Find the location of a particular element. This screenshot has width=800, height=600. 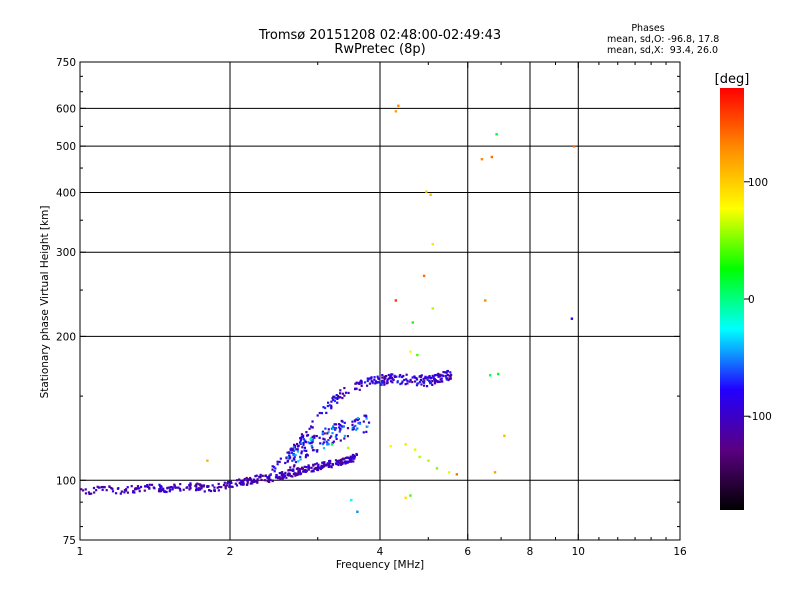

y-tick-label: 600 is located at coordinates (66, 109).